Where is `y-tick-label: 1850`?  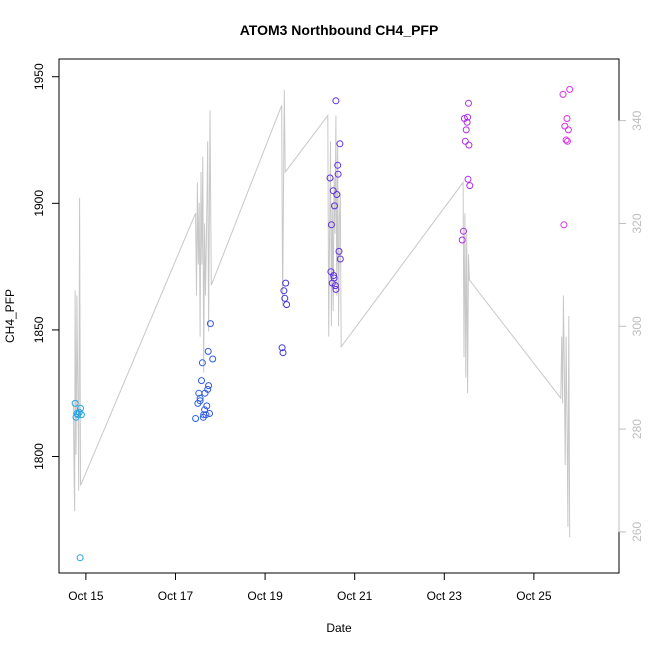 y-tick-label: 1850 is located at coordinates (39, 329).